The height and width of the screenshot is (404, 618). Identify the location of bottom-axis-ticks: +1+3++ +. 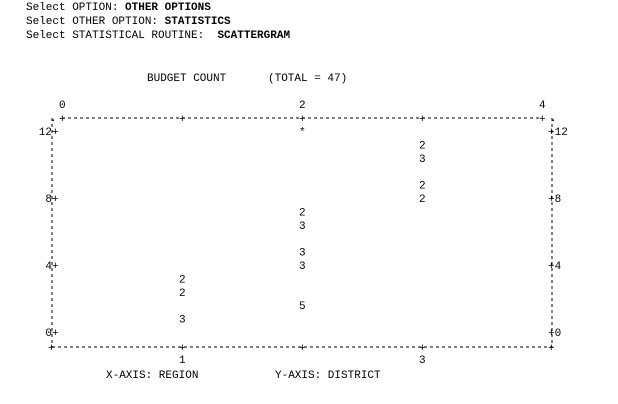
(301, 355).